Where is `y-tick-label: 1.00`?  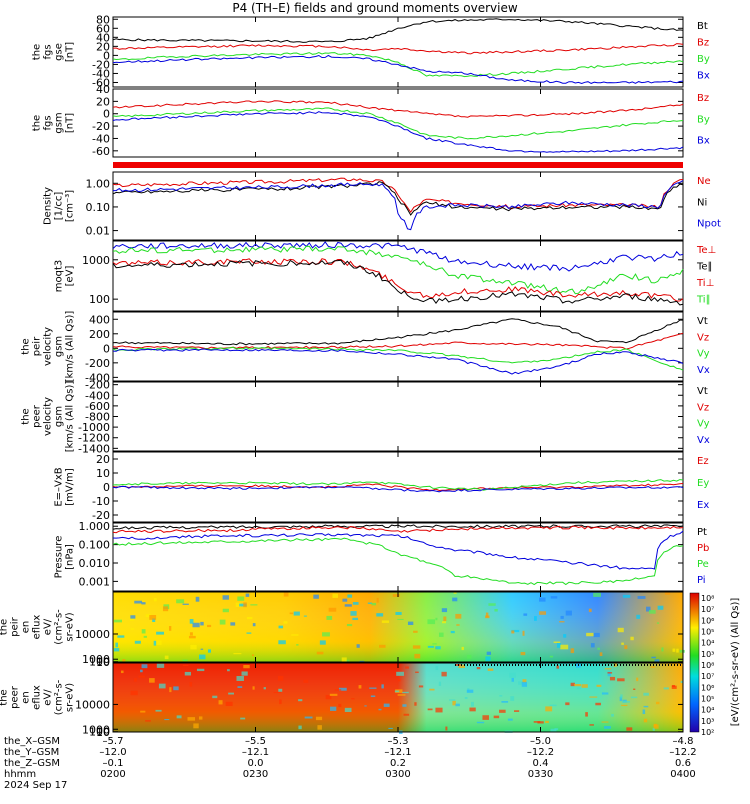
y-tick-label: 1.00 is located at coordinates (98, 183).